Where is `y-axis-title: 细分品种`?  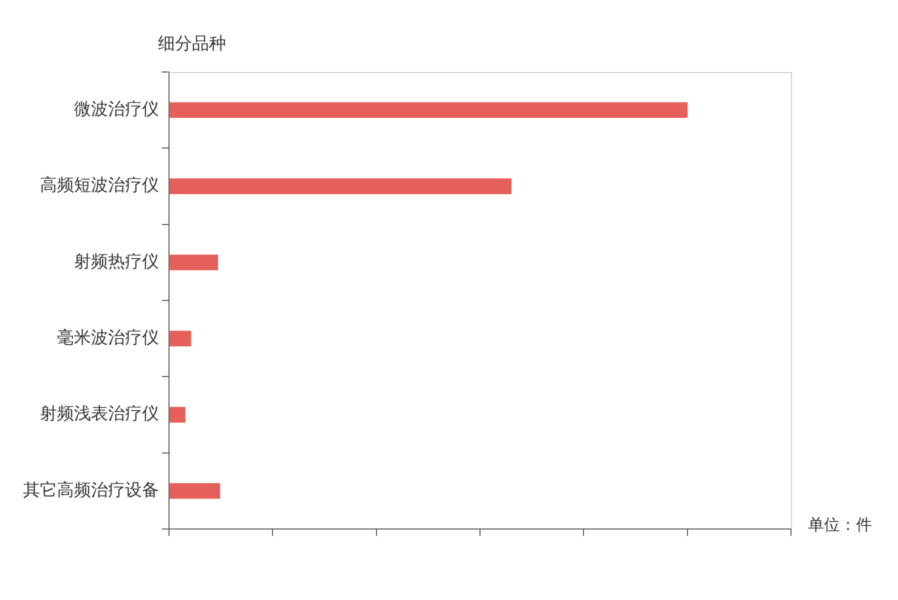
y-axis-title: 细分品种 is located at coordinates (192, 44).